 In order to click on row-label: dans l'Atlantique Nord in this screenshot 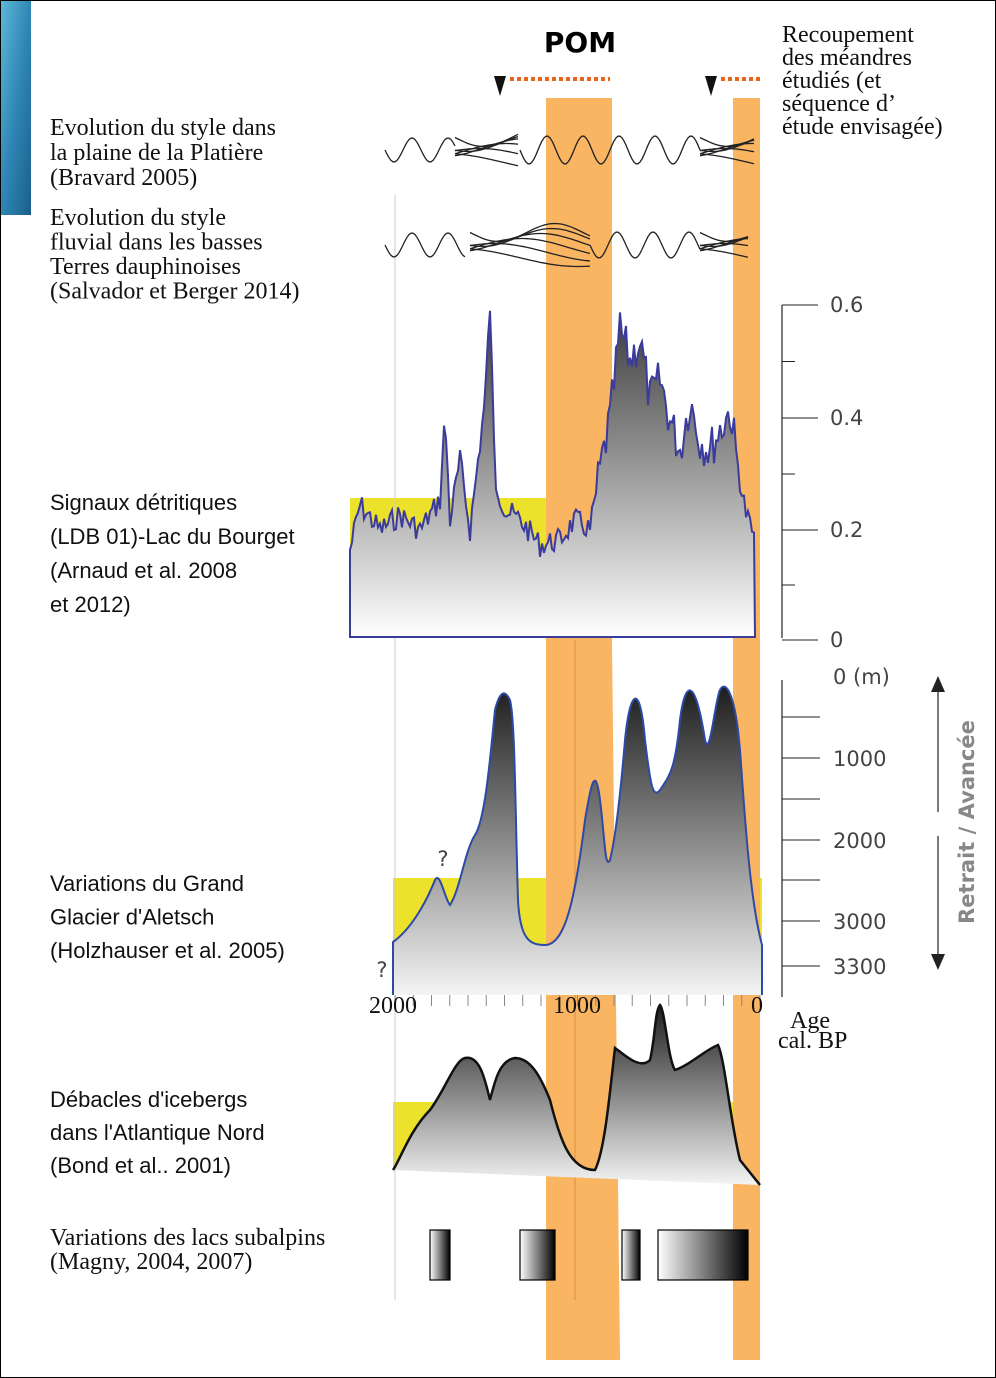, I will do `click(157, 1132)`.